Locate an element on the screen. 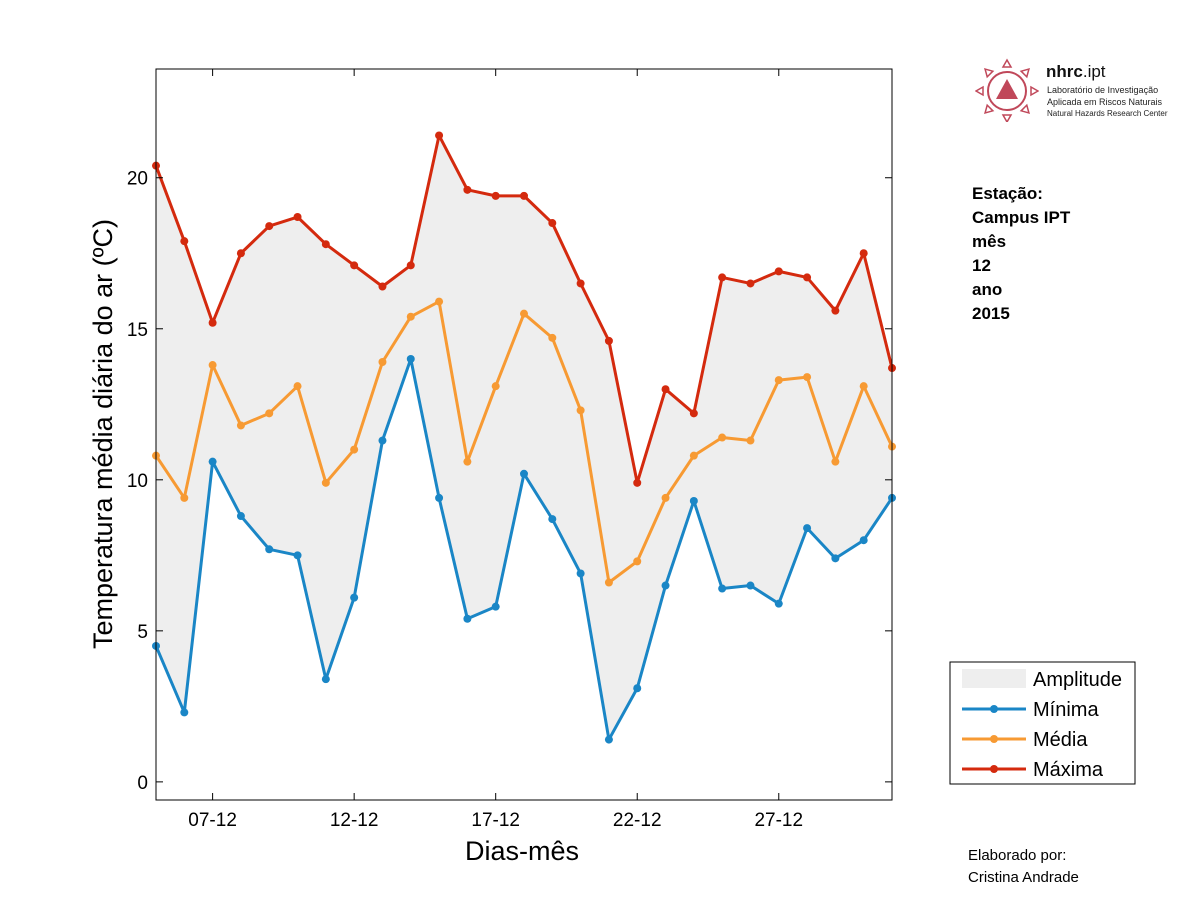 The width and height of the screenshot is (1200, 900). y-tick-label: 10 is located at coordinates (137, 481).